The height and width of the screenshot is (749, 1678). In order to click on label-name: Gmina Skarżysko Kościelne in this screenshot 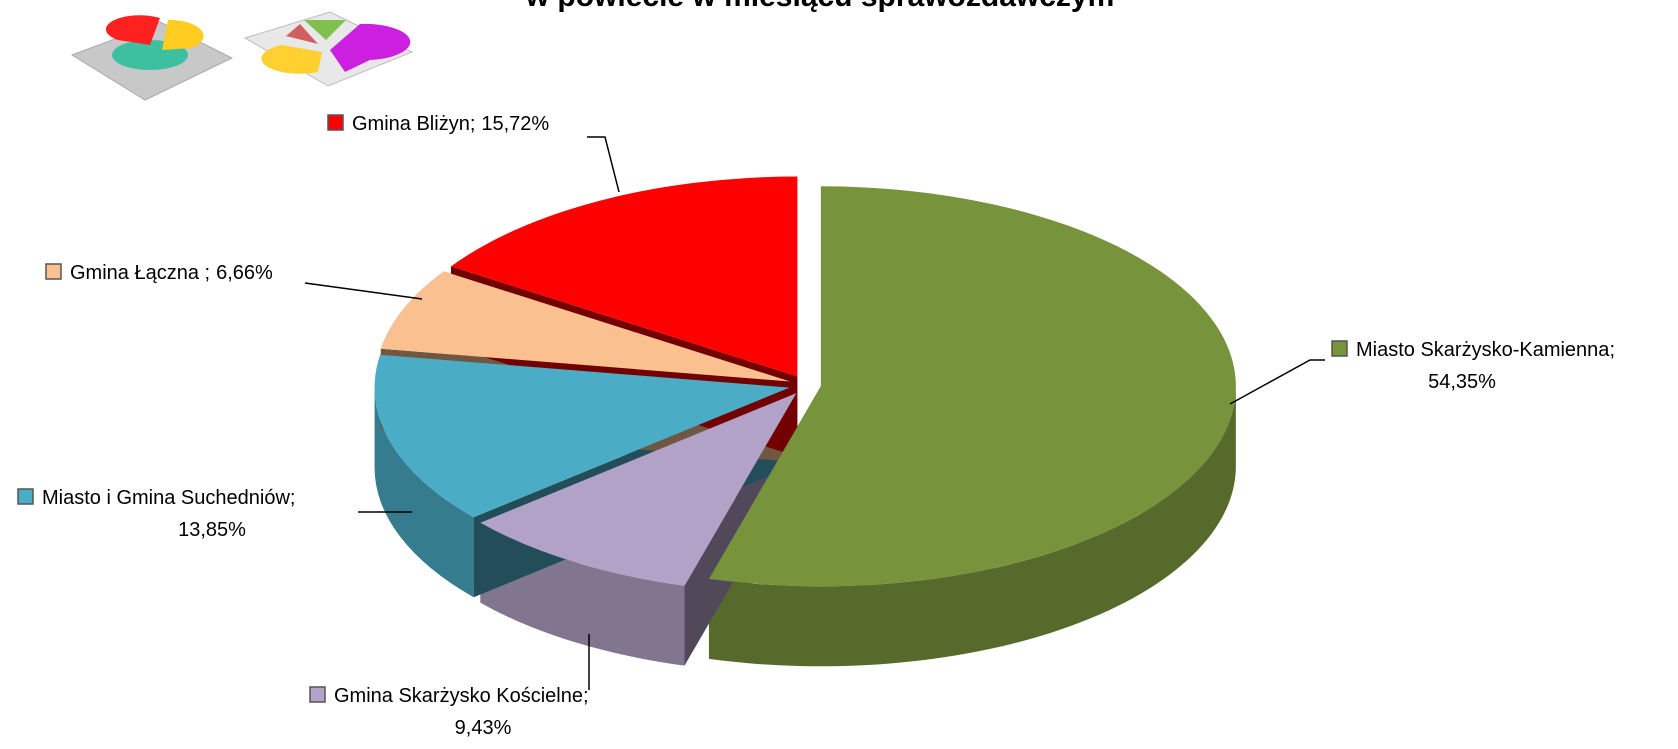, I will do `click(458, 696)`.